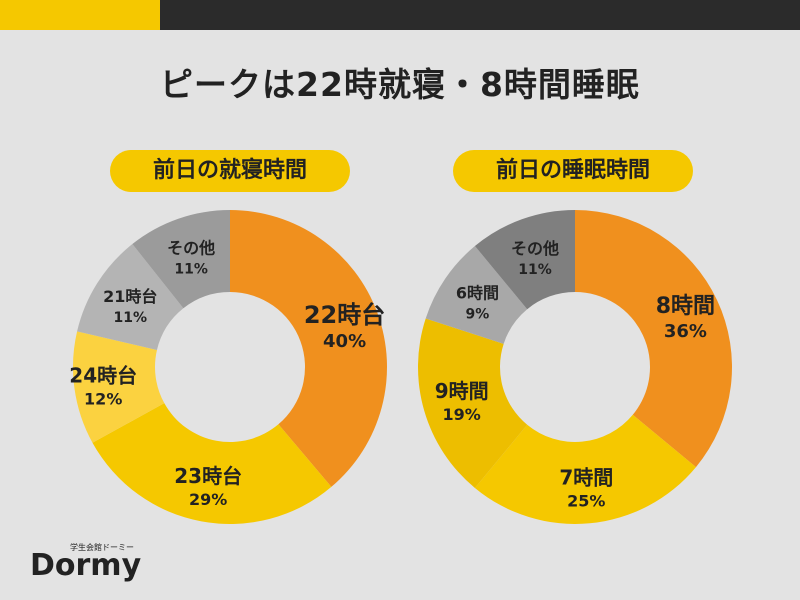  What do you see at coordinates (102, 547) in the screenshot?
I see `brand-tagline: 学生会館ドーミー` at bounding box center [102, 547].